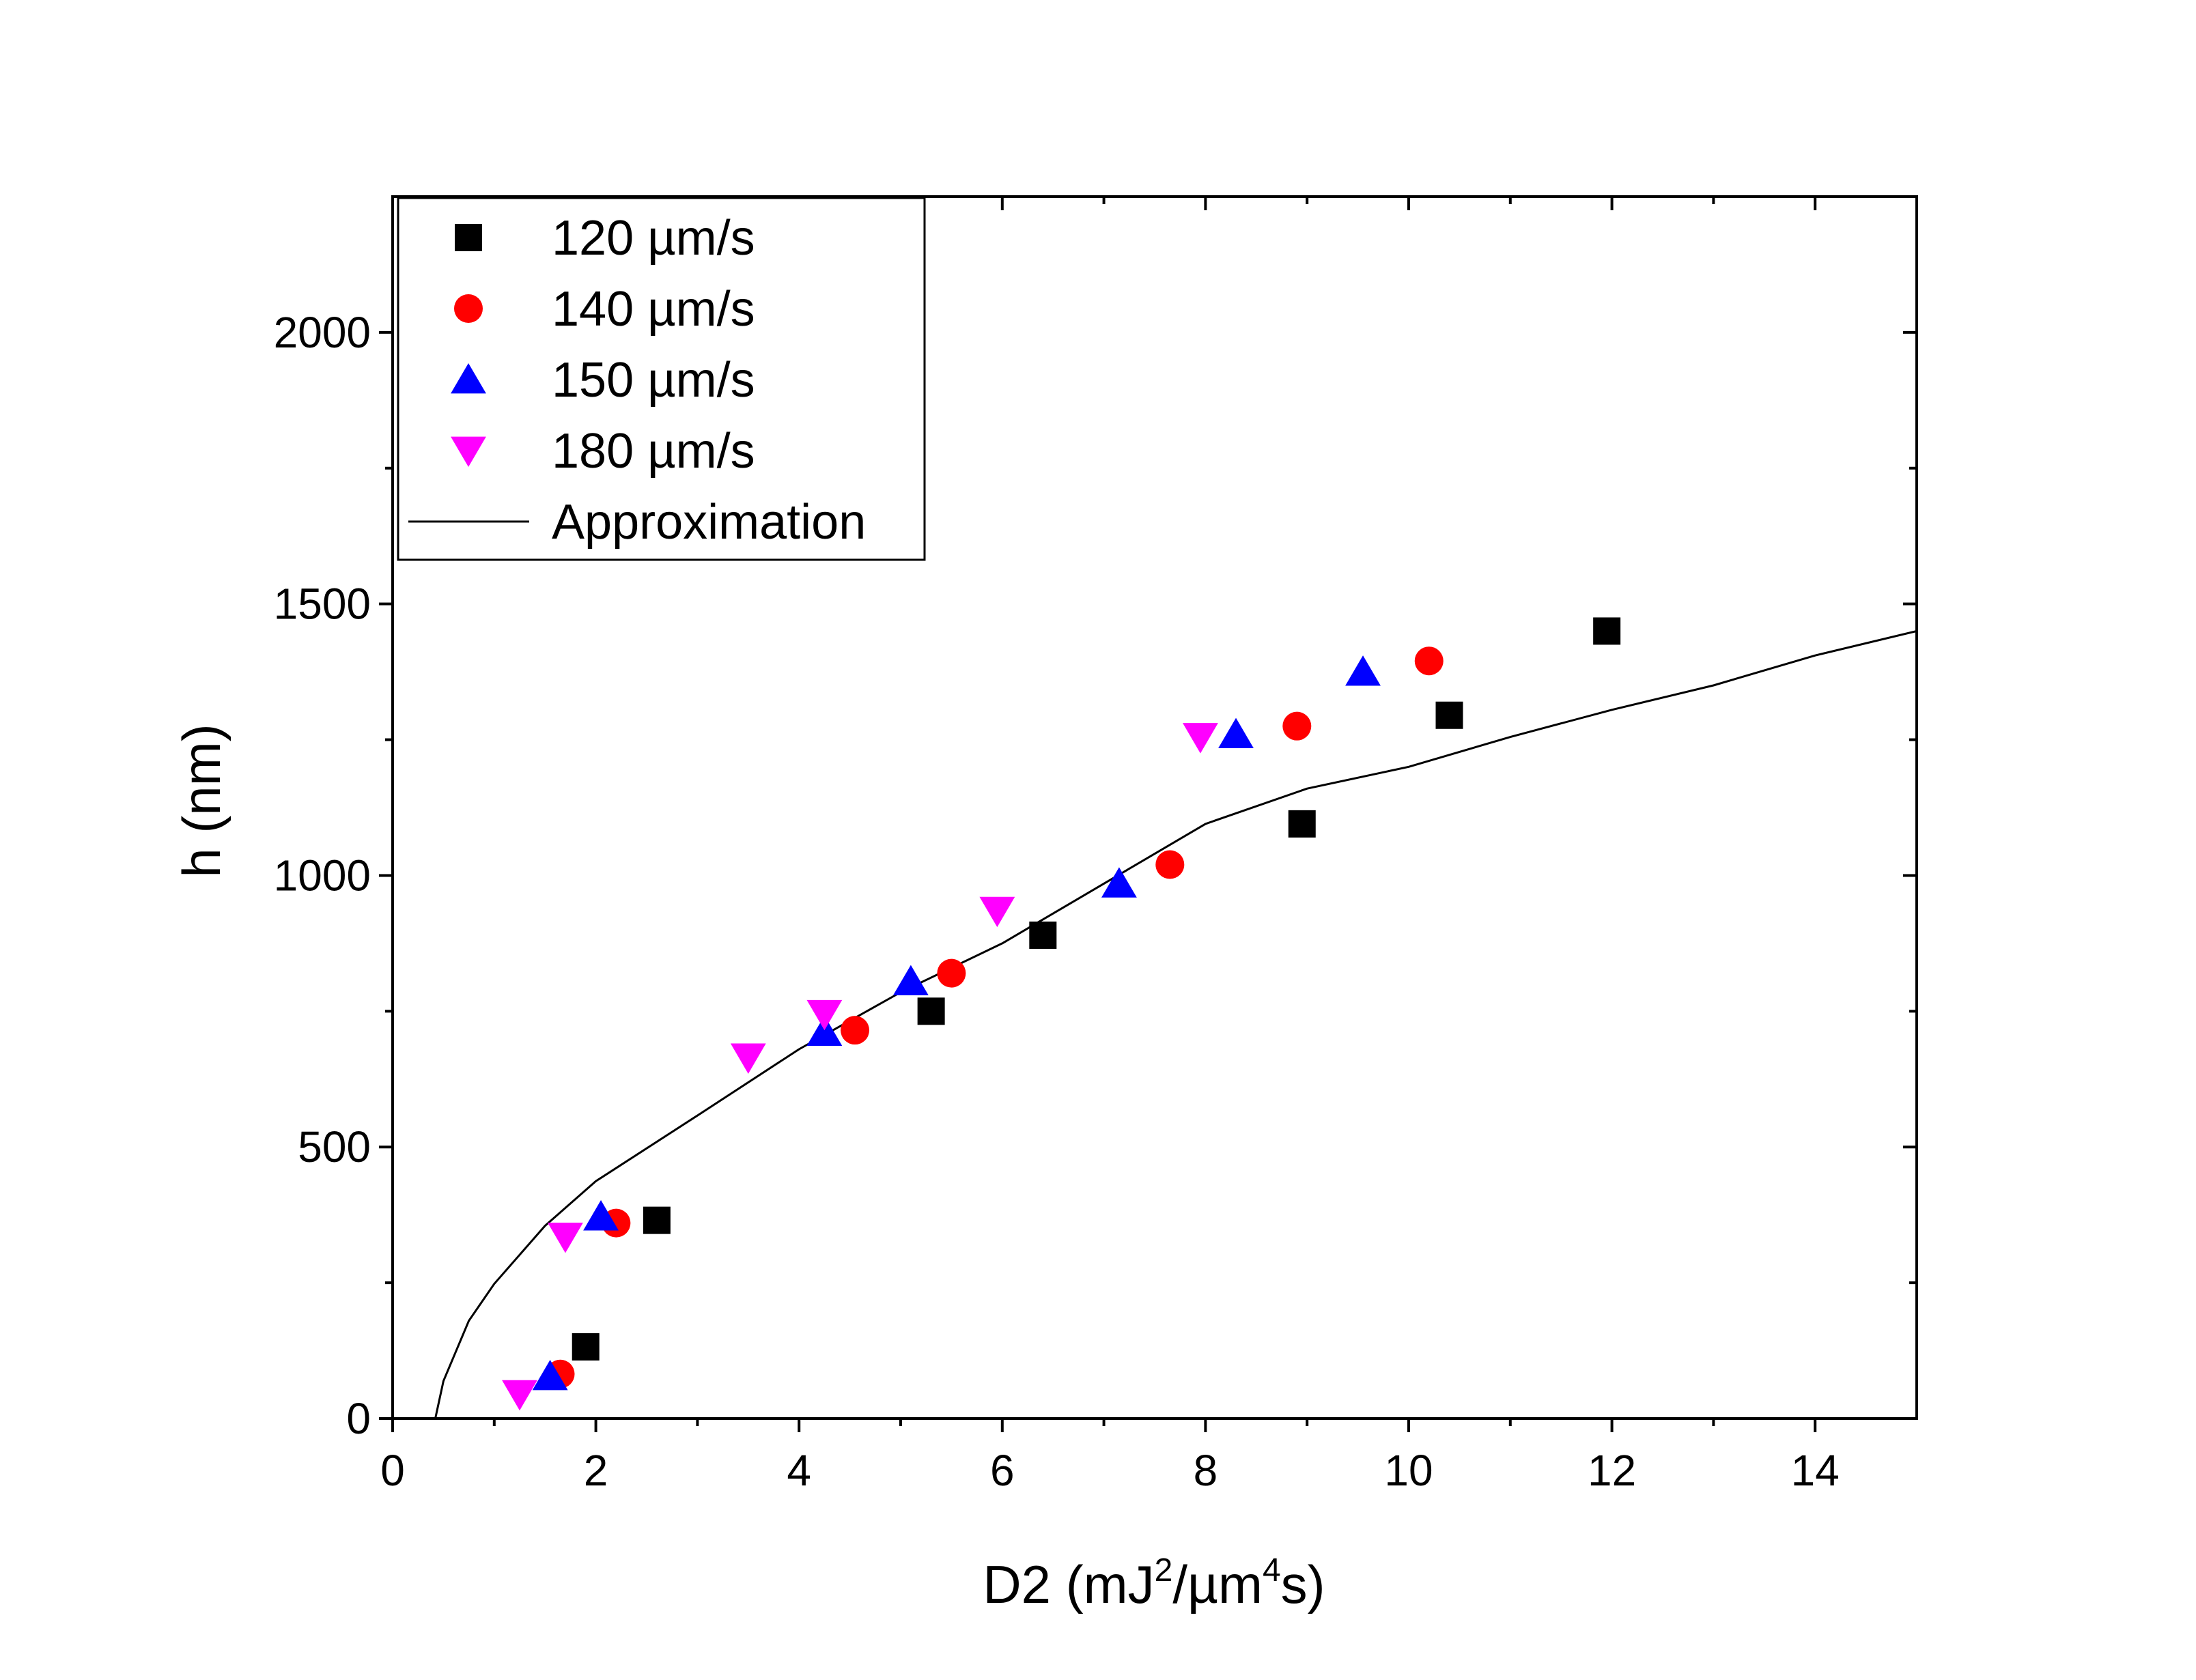 The height and width of the screenshot is (1680, 2196). I want to click on y-tick-label: 500, so click(334, 1146).